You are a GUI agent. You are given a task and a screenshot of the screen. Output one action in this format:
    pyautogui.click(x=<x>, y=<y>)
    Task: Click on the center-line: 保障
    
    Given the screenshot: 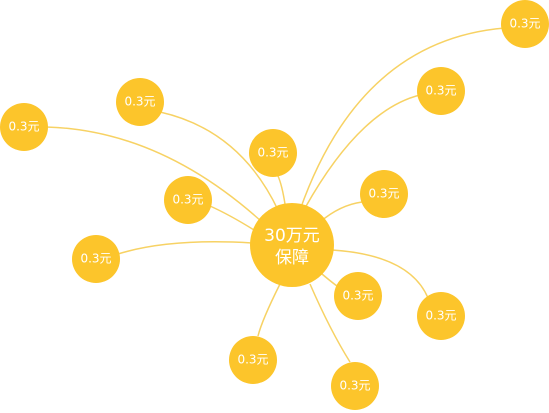 What is the action you would take?
    pyautogui.click(x=292, y=258)
    